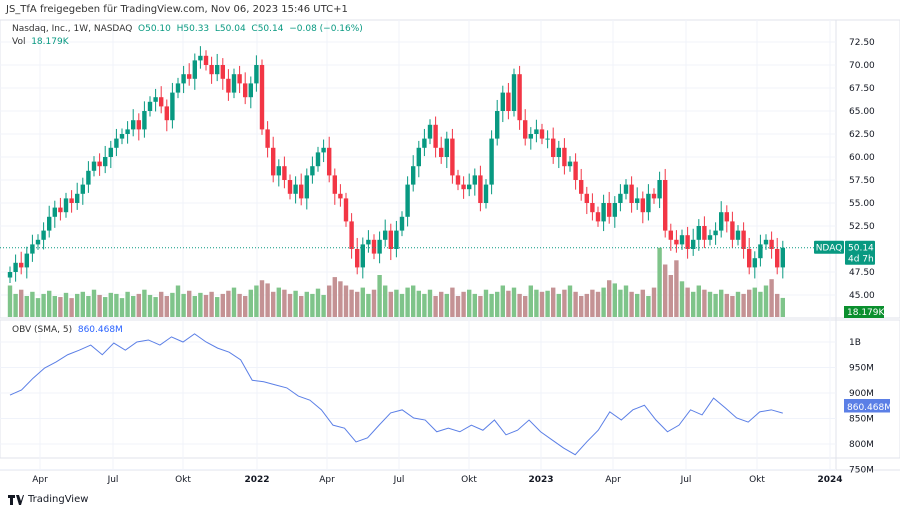 The width and height of the screenshot is (900, 513). Describe the element at coordinates (48, 499) in the screenshot. I see `tradingview-logo: TradingView` at that location.